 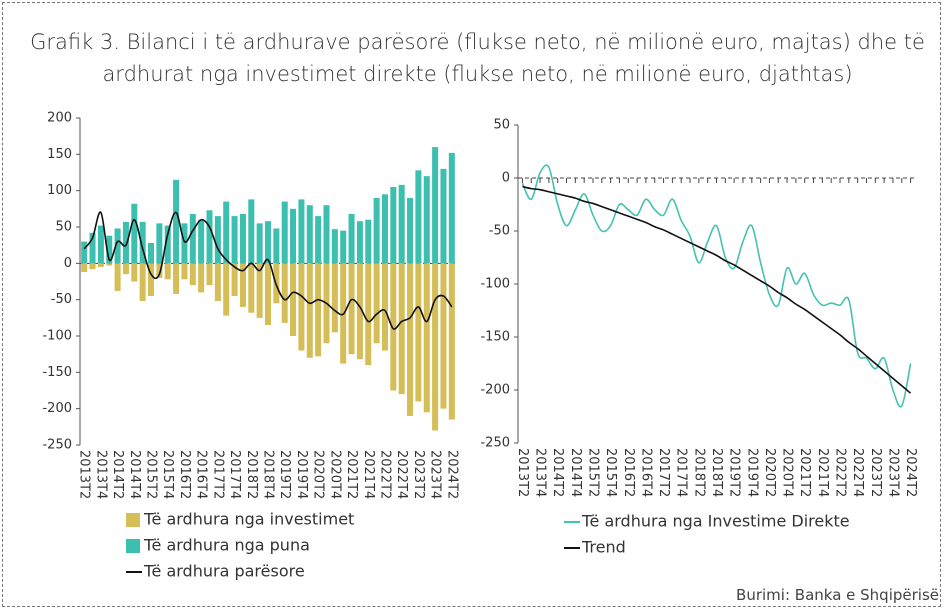 I want to click on legend-label: Trend, so click(x=603, y=547).